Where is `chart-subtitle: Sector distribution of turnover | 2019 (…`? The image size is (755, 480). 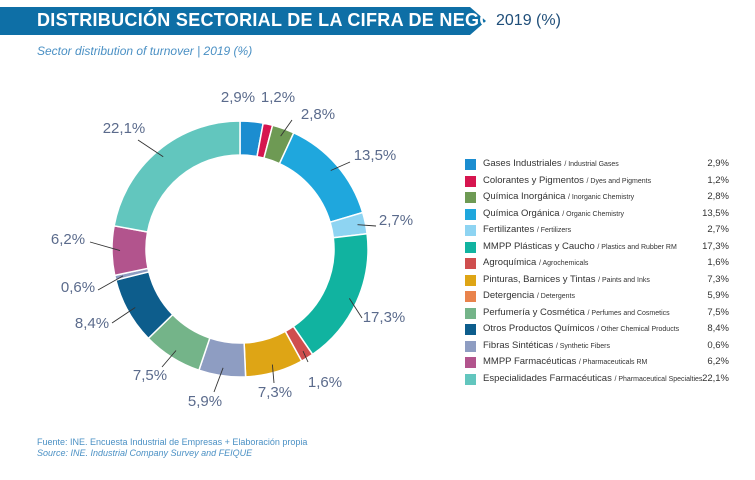
chart-subtitle: Sector distribution of turnover | 2019 (… is located at coordinates (145, 51).